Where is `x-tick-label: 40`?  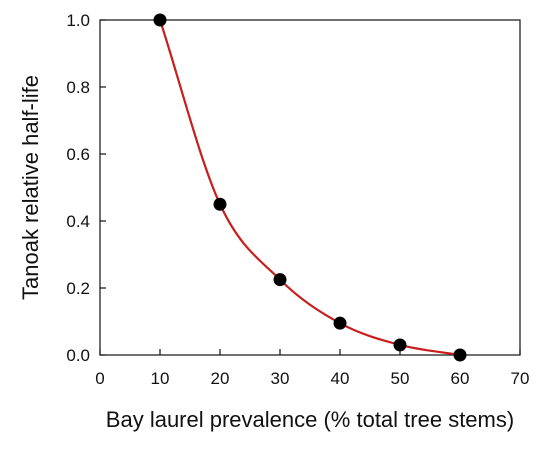
x-tick-label: 40 is located at coordinates (340, 378).